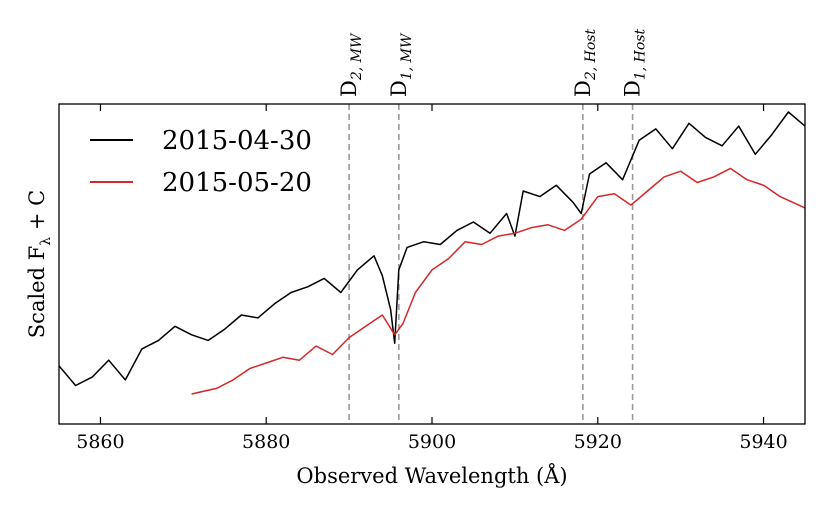 The height and width of the screenshot is (524, 830). What do you see at coordinates (598, 442) in the screenshot?
I see `x-tick-label: 5920` at bounding box center [598, 442].